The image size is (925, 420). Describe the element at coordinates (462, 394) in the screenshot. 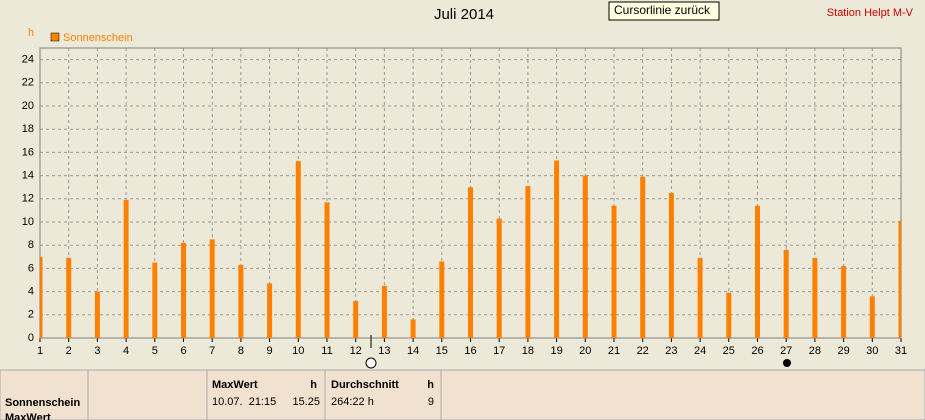

I see `footer-panel` at that location.